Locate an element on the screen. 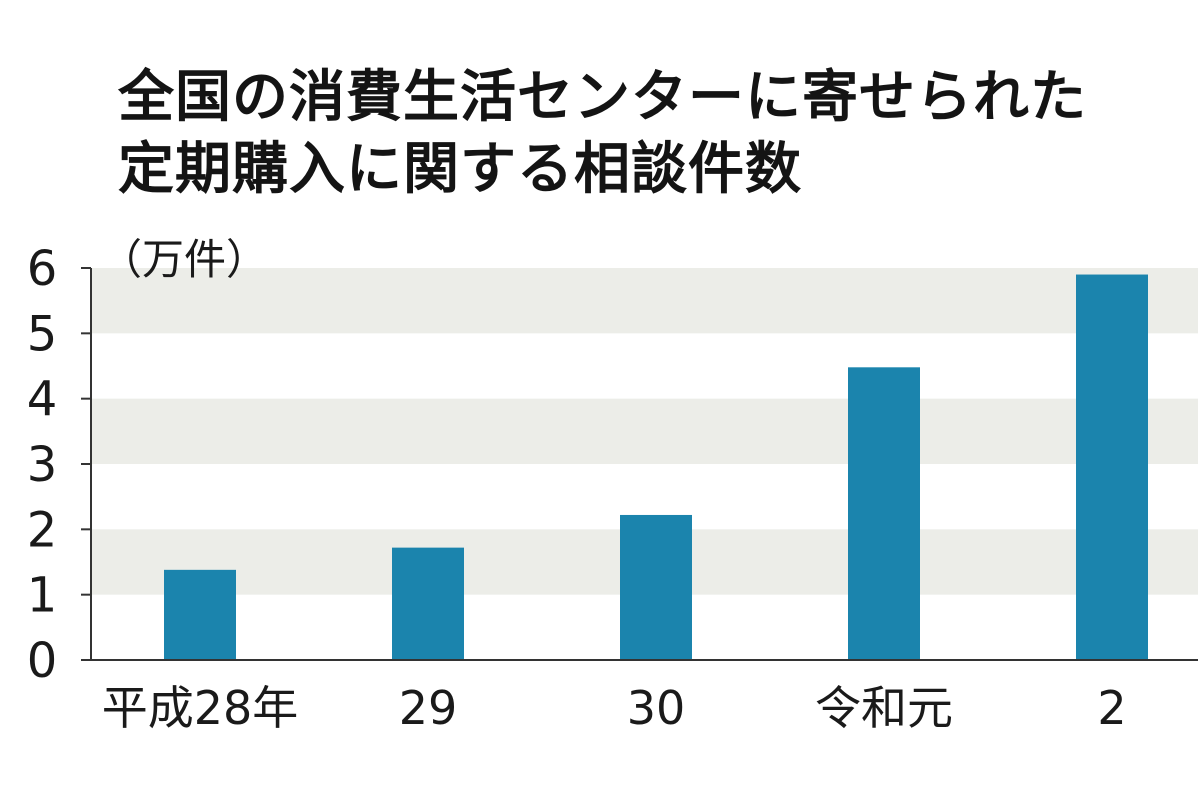 This screenshot has width=1200, height=800. y-tick-label: 1 is located at coordinates (42, 596).